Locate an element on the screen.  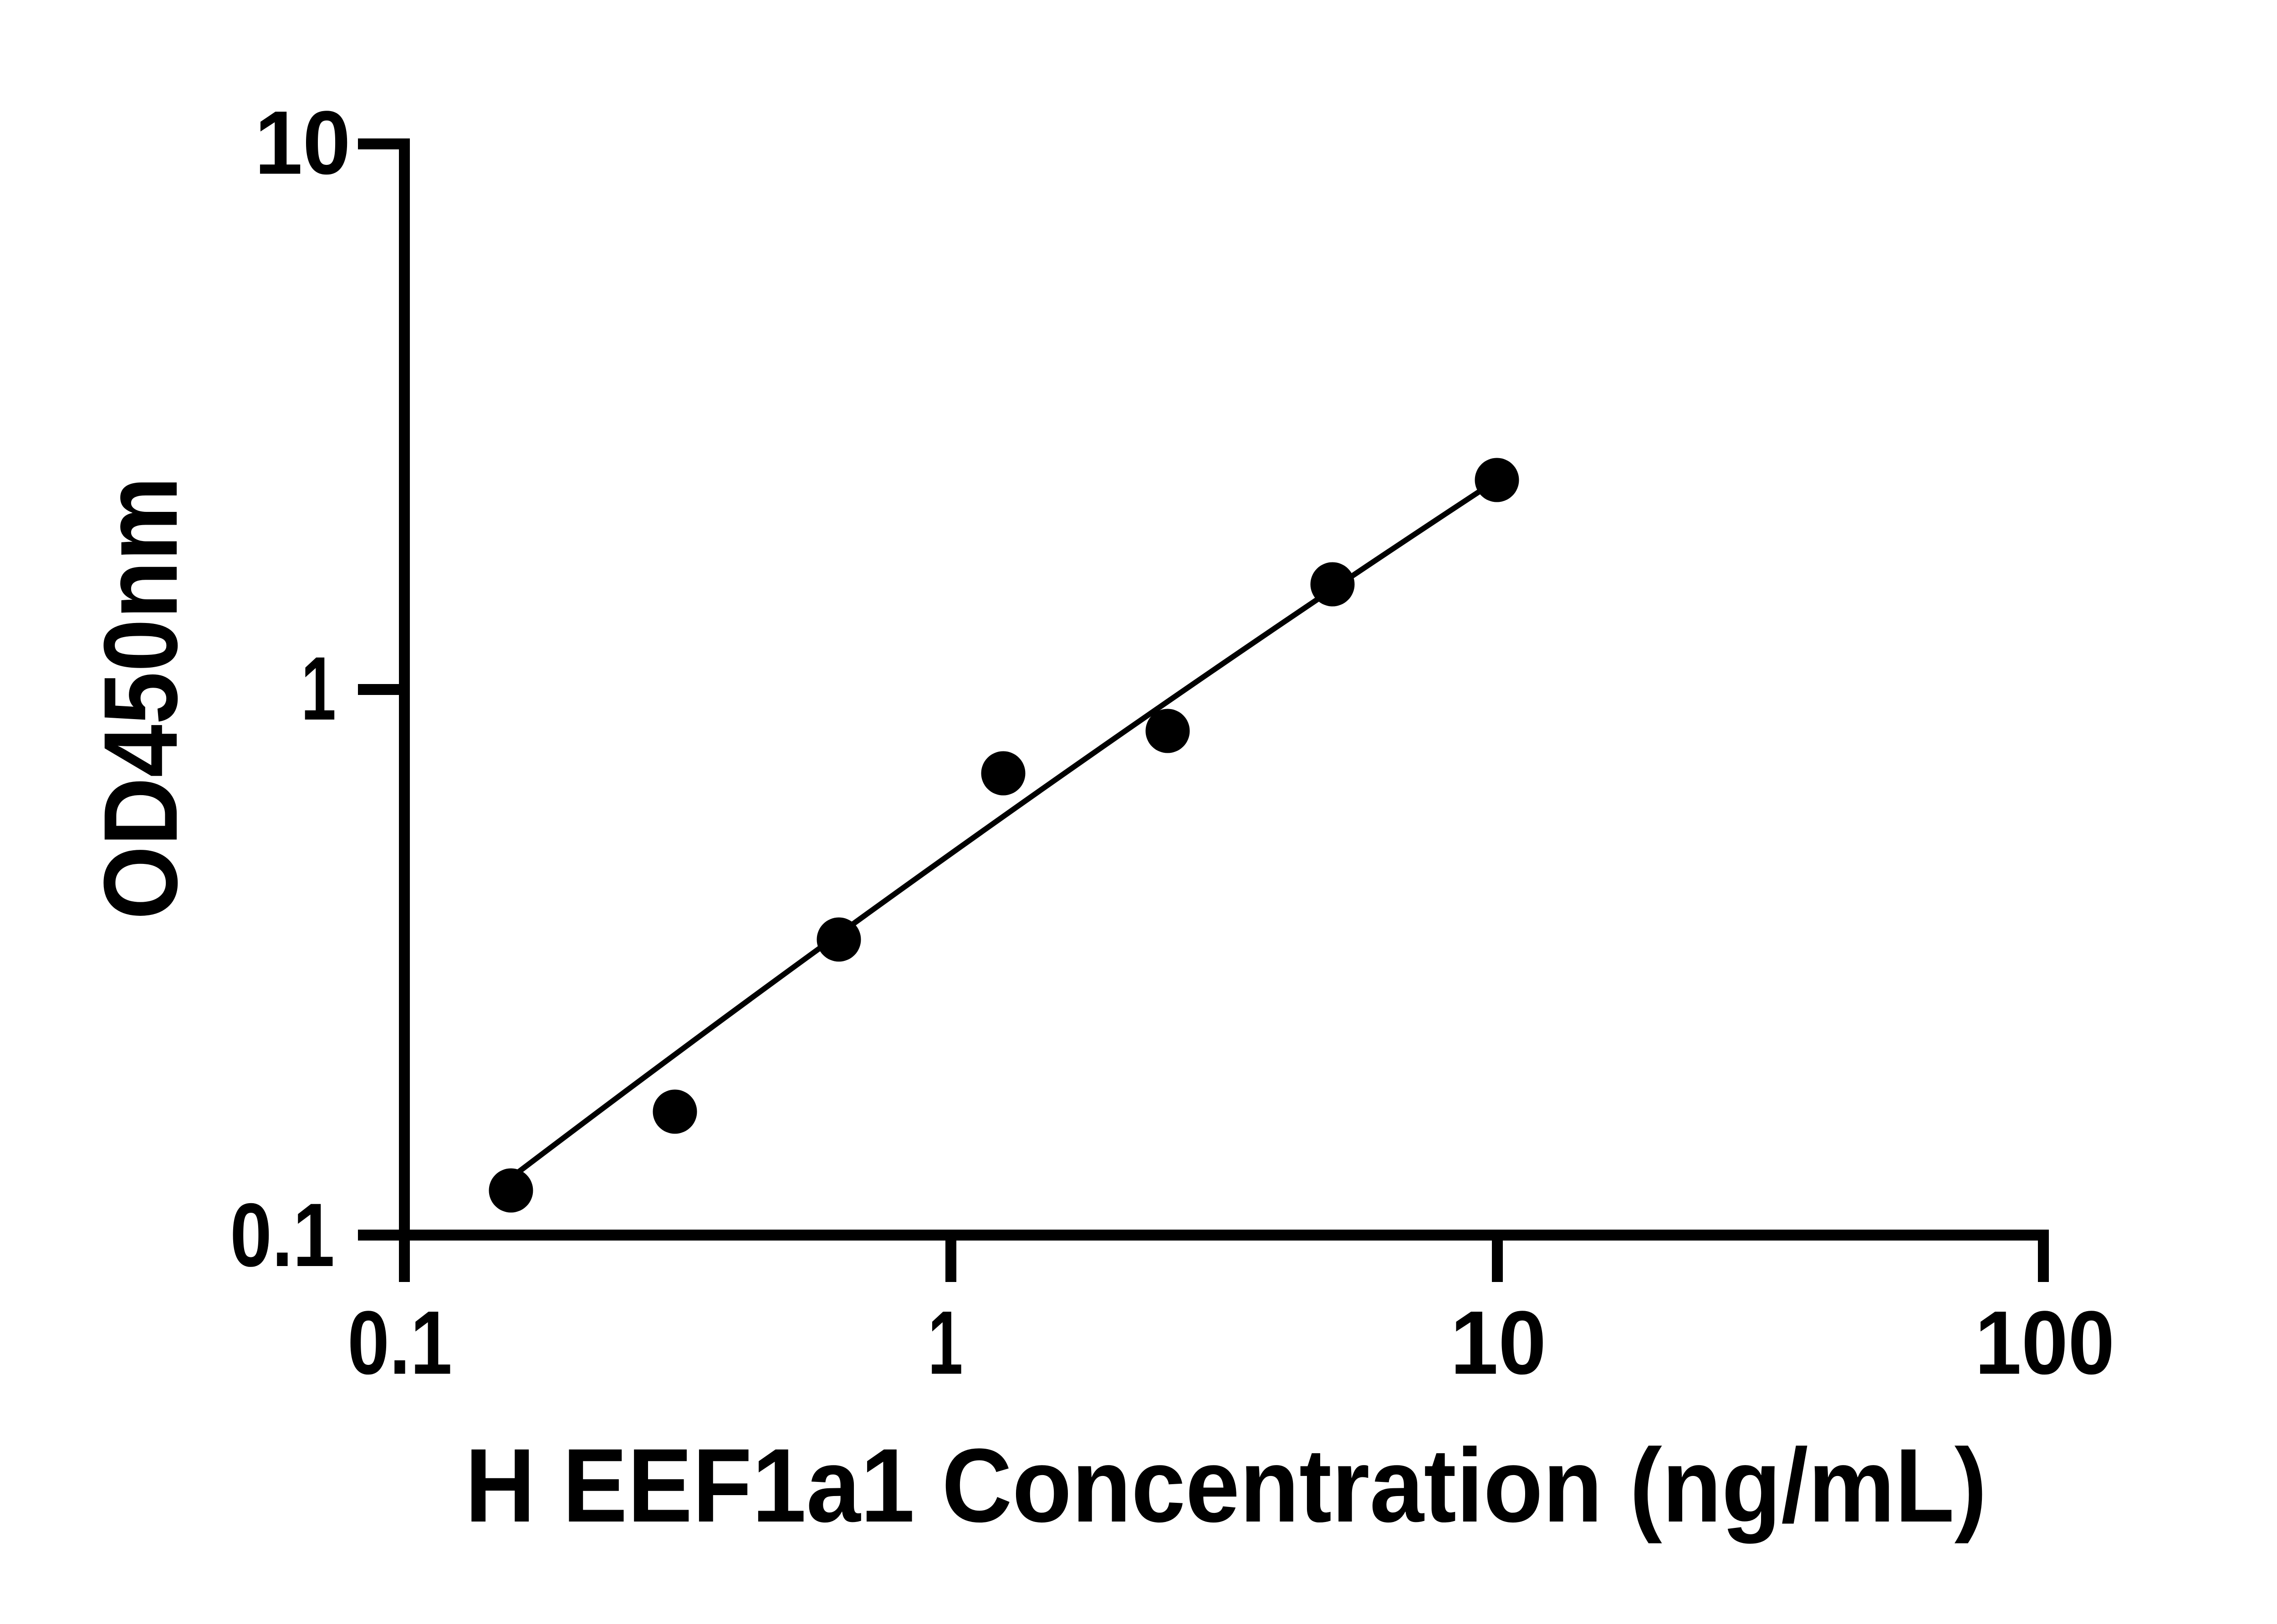
svg-text: 100 is located at coordinates (2045, 1343).